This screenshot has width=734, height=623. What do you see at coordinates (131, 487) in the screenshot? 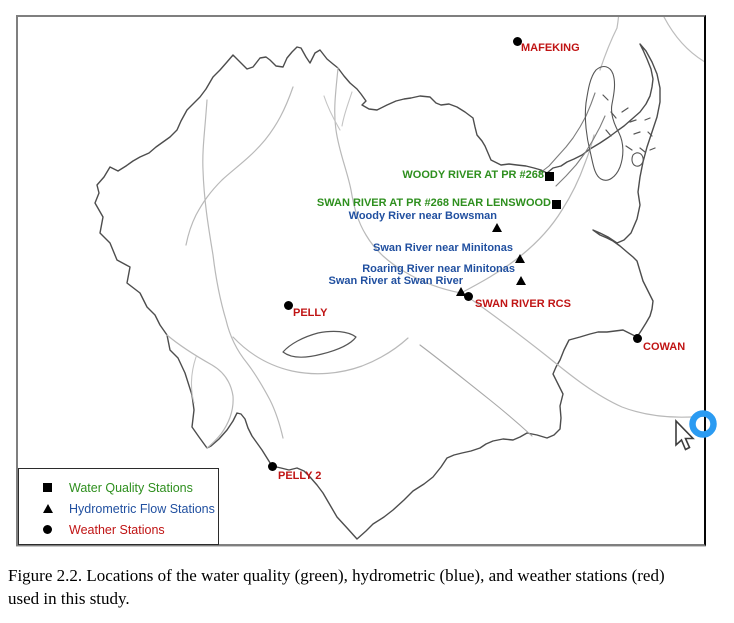
I see `legend-label-water_quality: Water Quality Stations` at bounding box center [131, 487].